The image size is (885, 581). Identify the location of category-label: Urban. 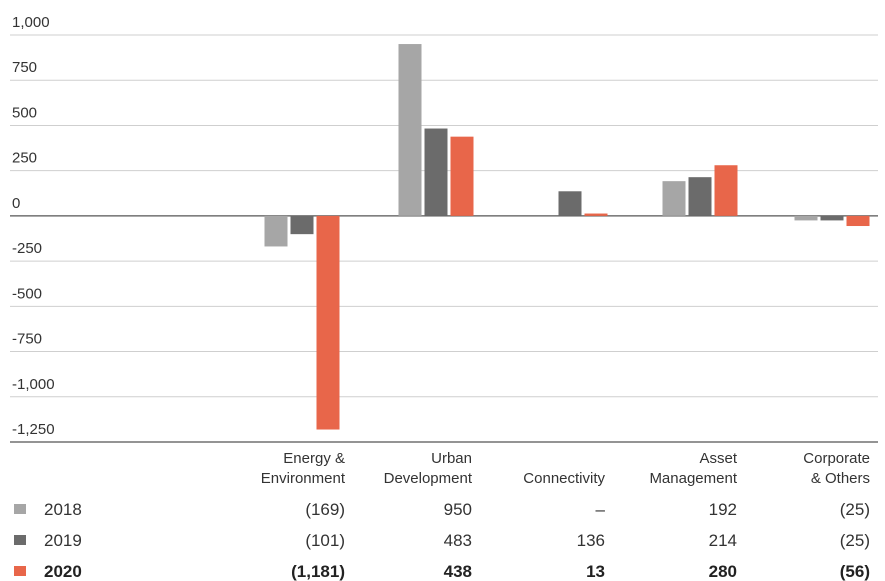
(451, 458).